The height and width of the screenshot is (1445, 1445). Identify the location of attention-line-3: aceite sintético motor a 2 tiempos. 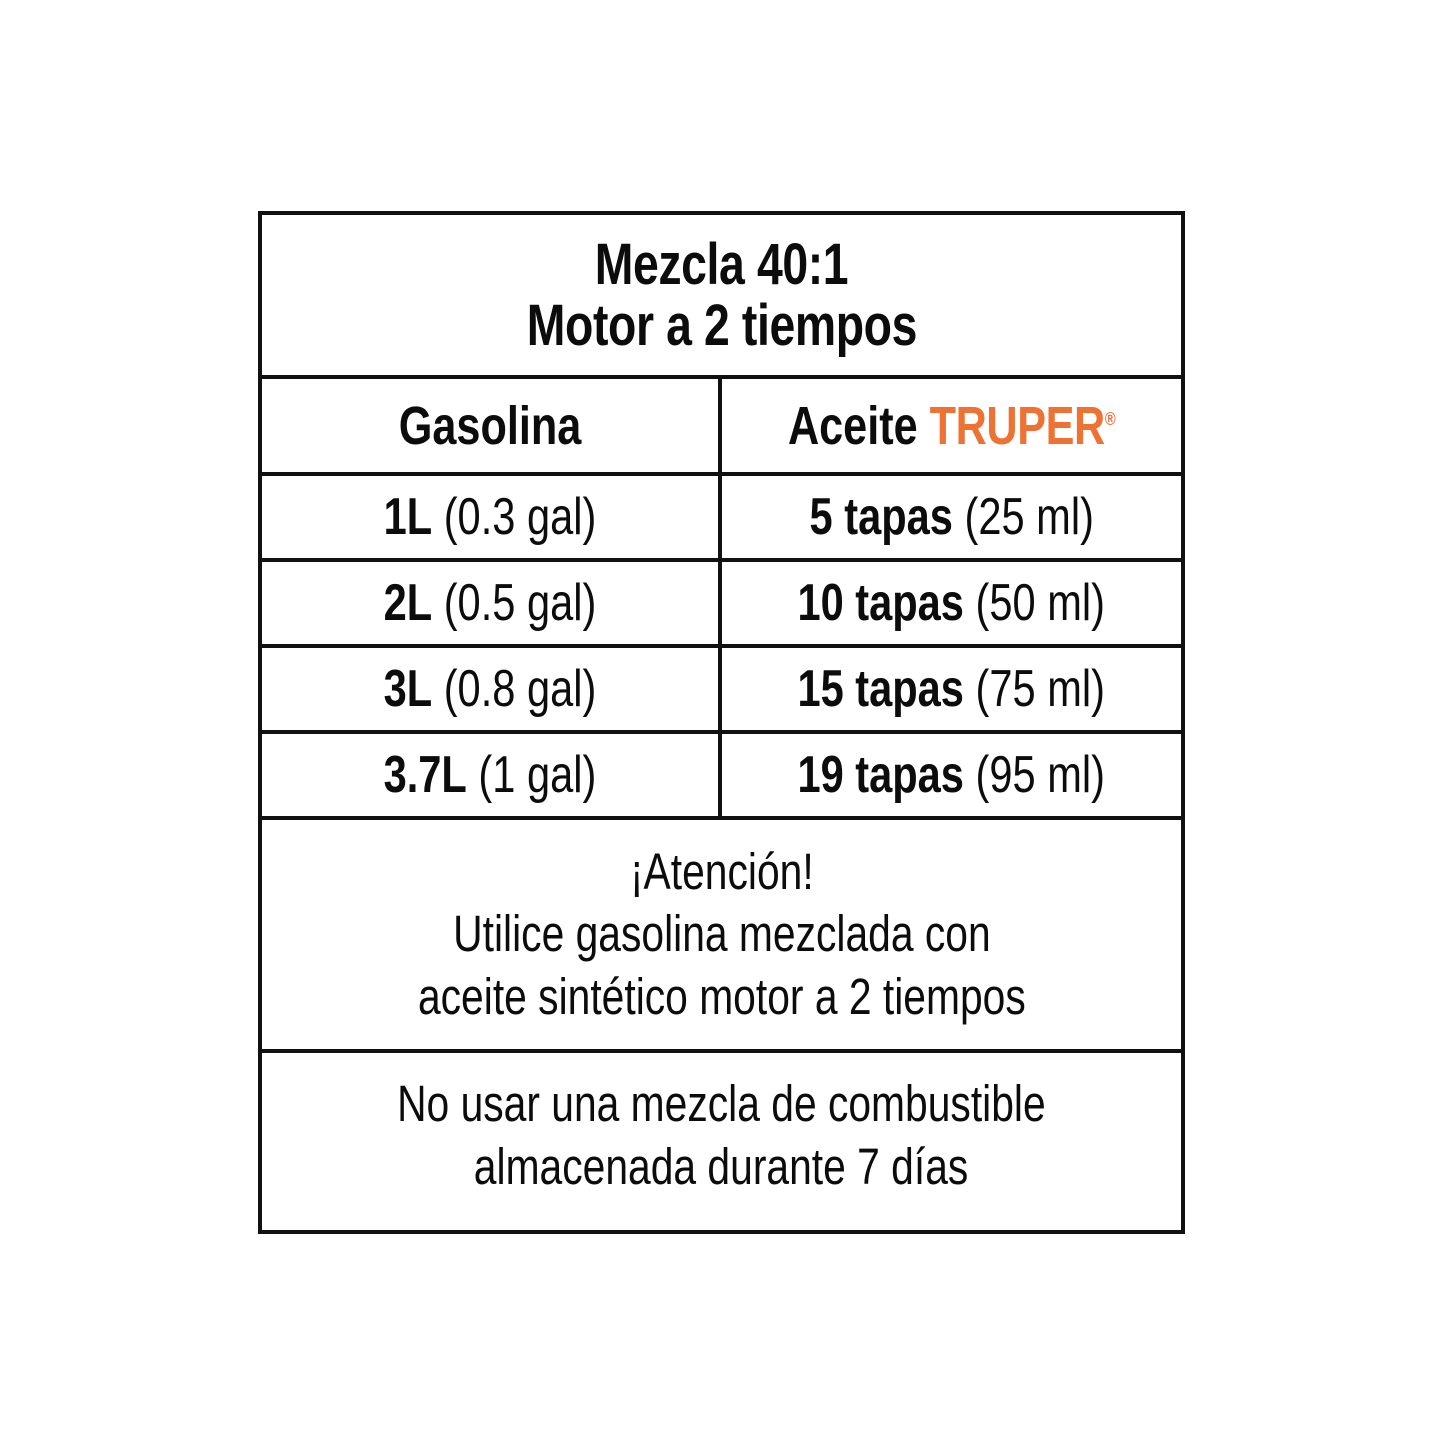
(721, 996).